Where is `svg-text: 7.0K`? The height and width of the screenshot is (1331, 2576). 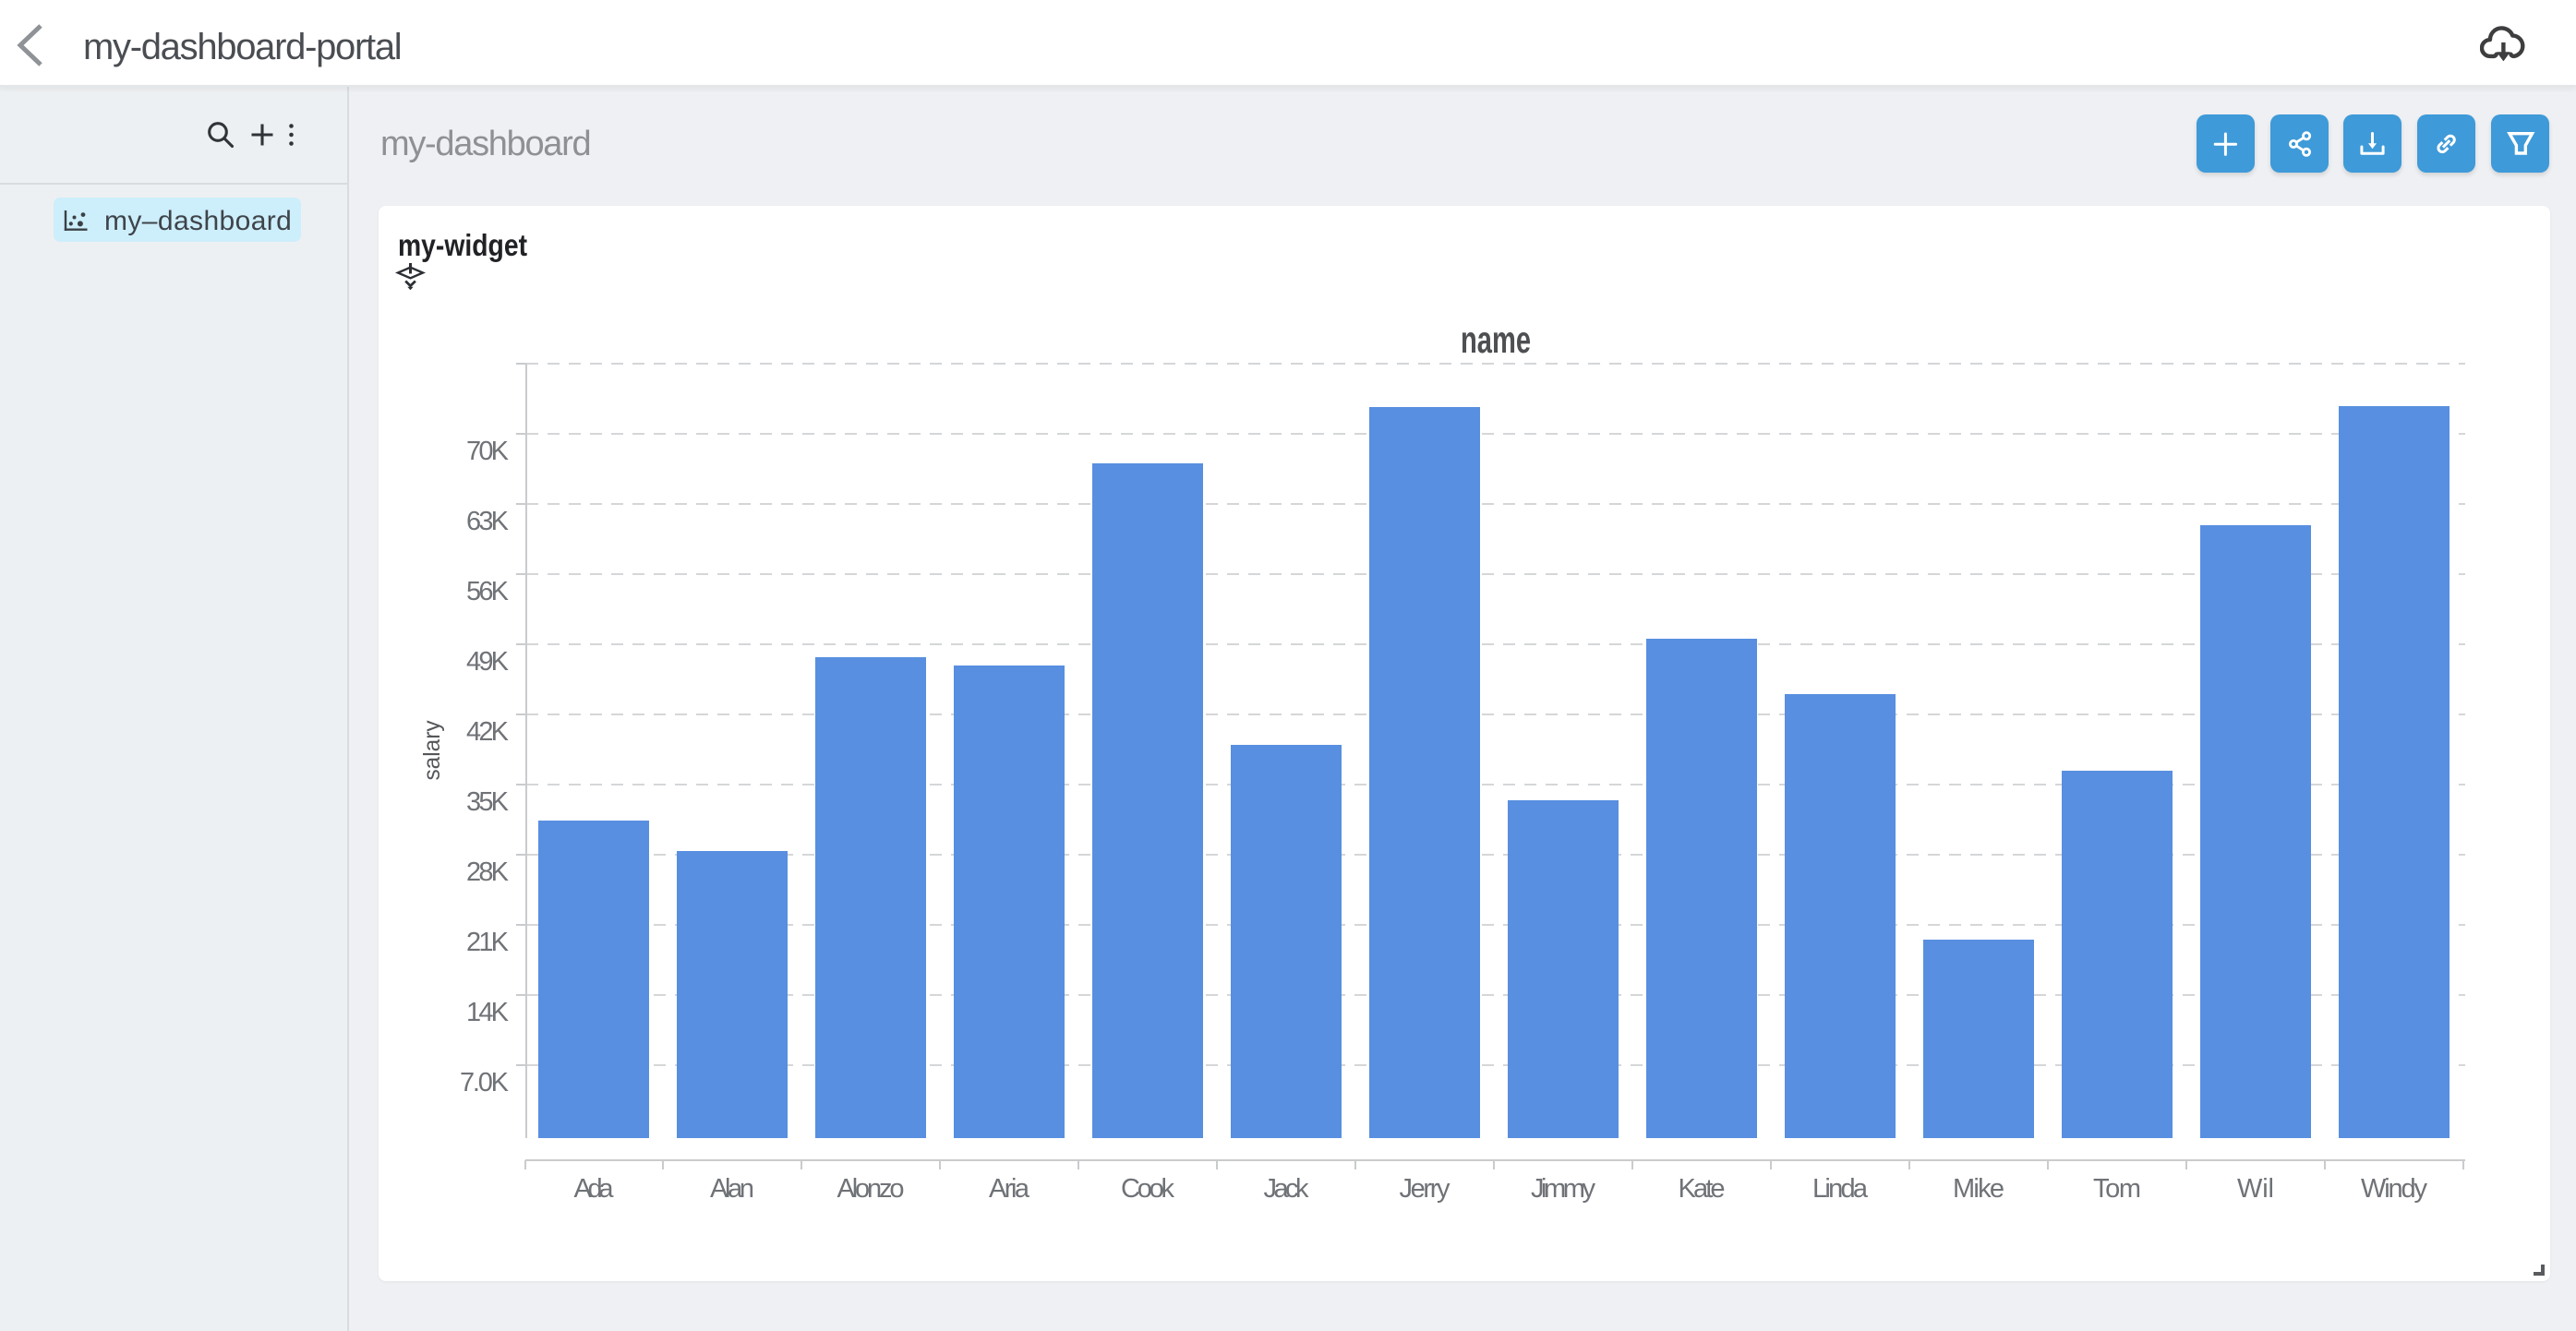 svg-text: 7.0K is located at coordinates (485, 1082).